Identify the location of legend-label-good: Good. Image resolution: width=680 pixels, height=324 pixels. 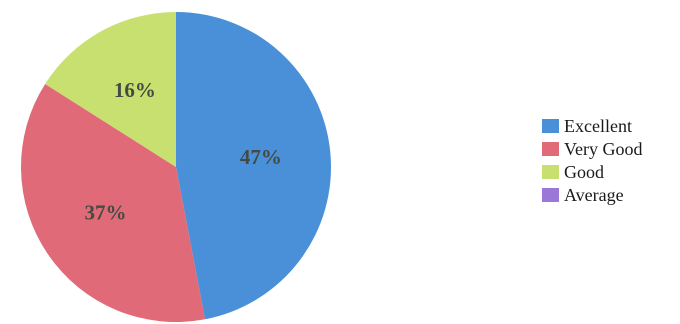
(584, 171).